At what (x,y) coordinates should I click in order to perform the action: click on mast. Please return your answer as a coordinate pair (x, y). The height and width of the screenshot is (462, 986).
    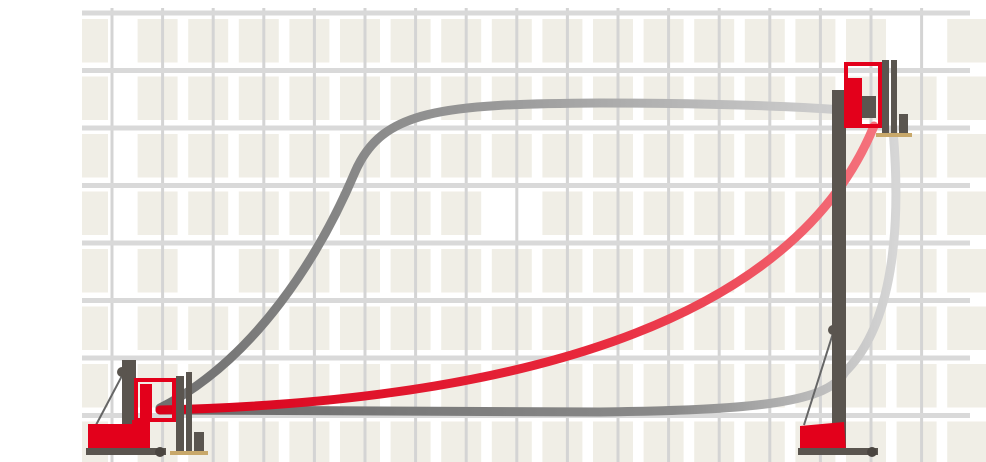
    Looking at the image, I should click on (839, 271).